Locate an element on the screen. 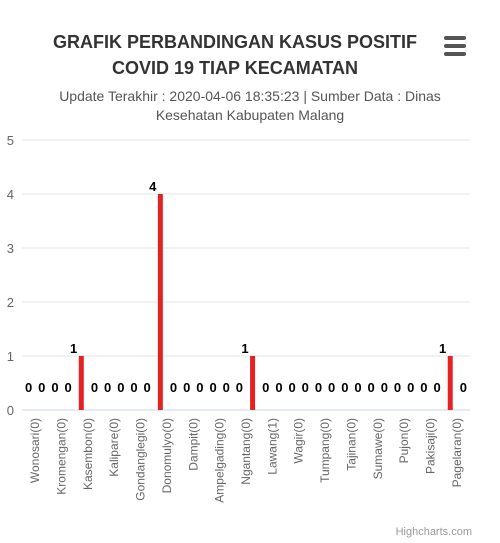  x-tick-label: Lawang(1) is located at coordinates (272, 446).